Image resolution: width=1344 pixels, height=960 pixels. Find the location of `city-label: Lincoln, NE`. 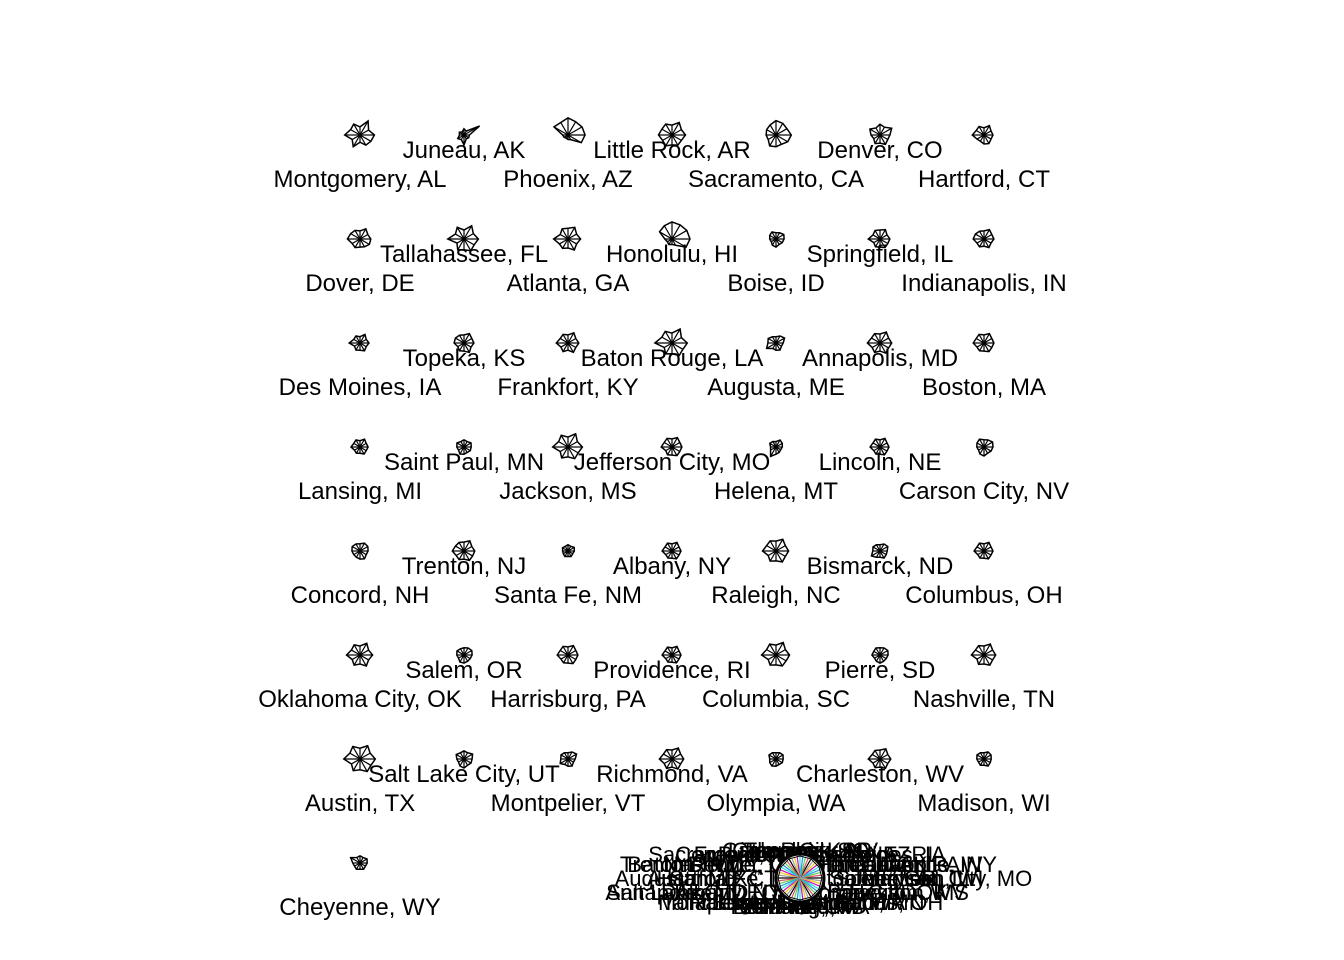

city-label: Lincoln, NE is located at coordinates (880, 462).